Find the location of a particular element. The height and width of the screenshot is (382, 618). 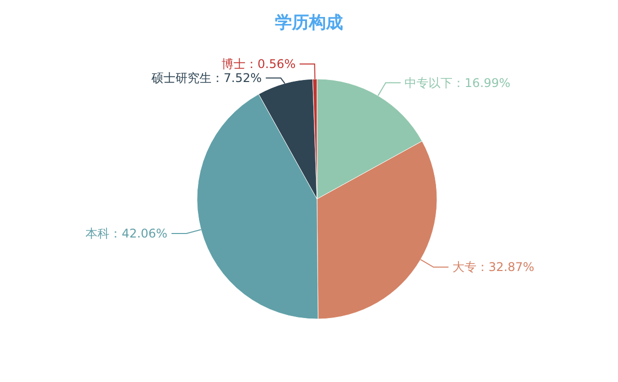

slice-label: 博士：0.56% is located at coordinates (259, 64).